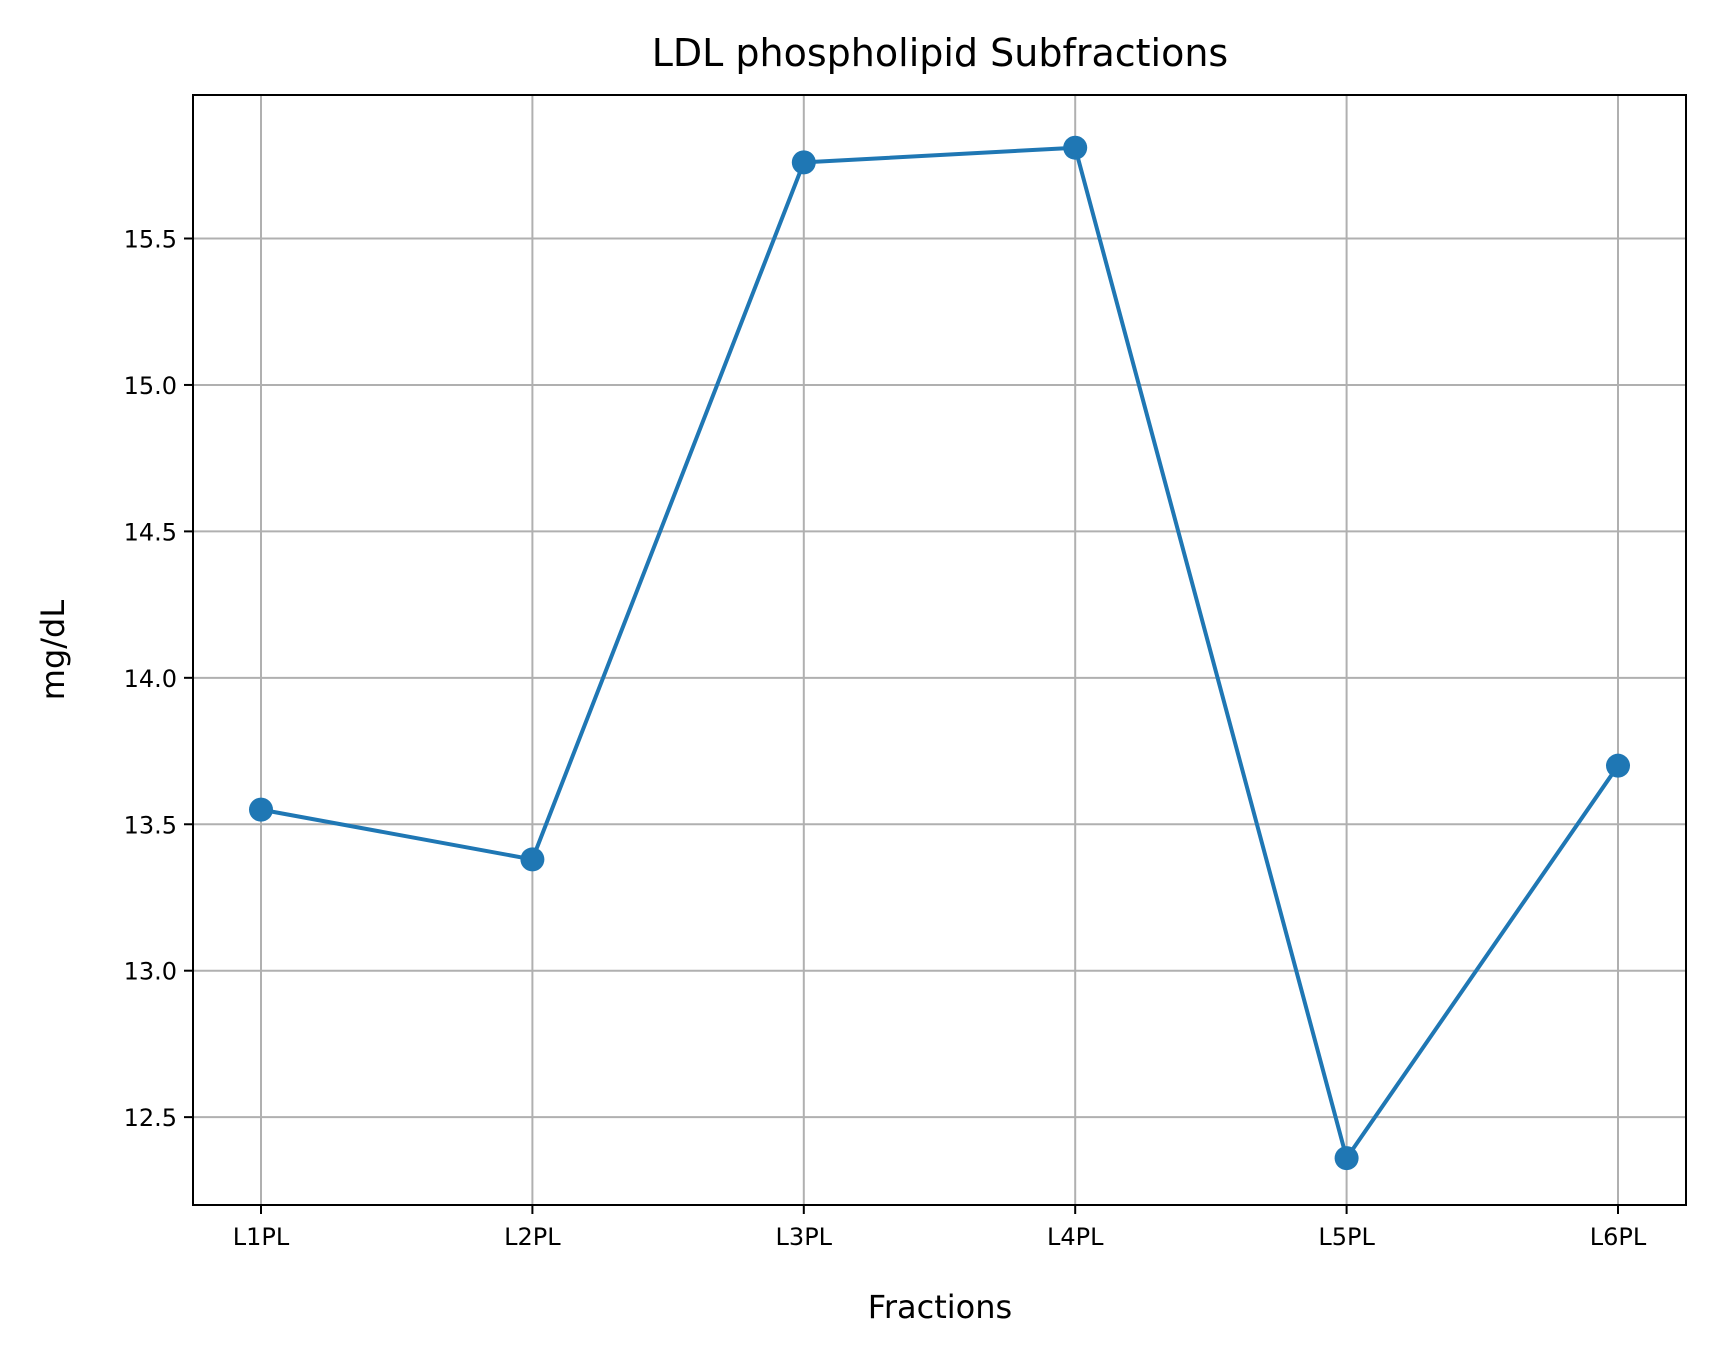 This screenshot has width=1710, height=1352. I want to click on y-tick-label: 13.5, so click(150, 825).